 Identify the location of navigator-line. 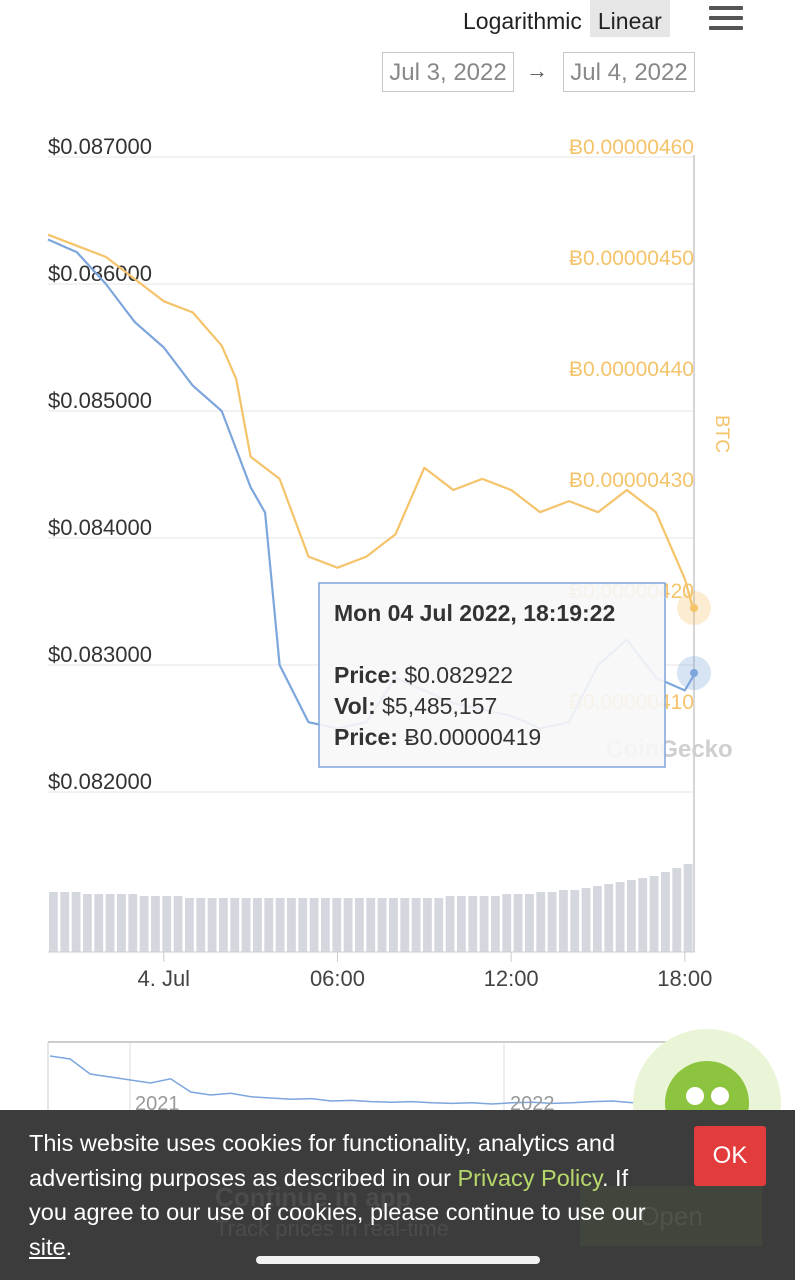
(371, 1080).